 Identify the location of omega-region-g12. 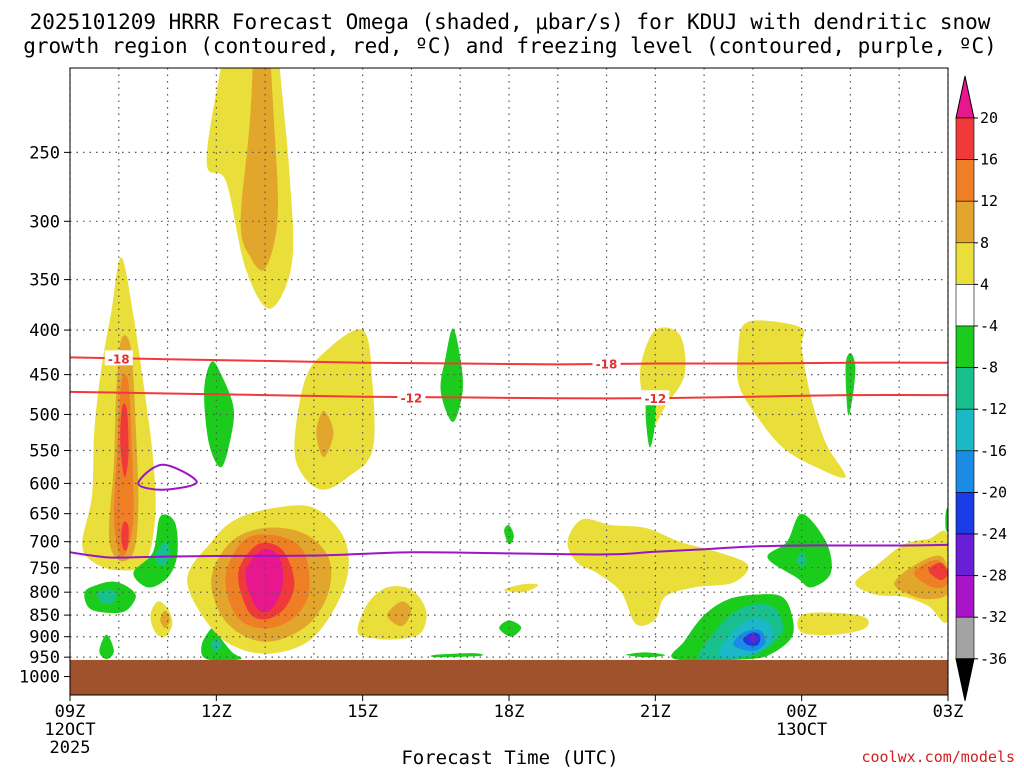
(456, 655).